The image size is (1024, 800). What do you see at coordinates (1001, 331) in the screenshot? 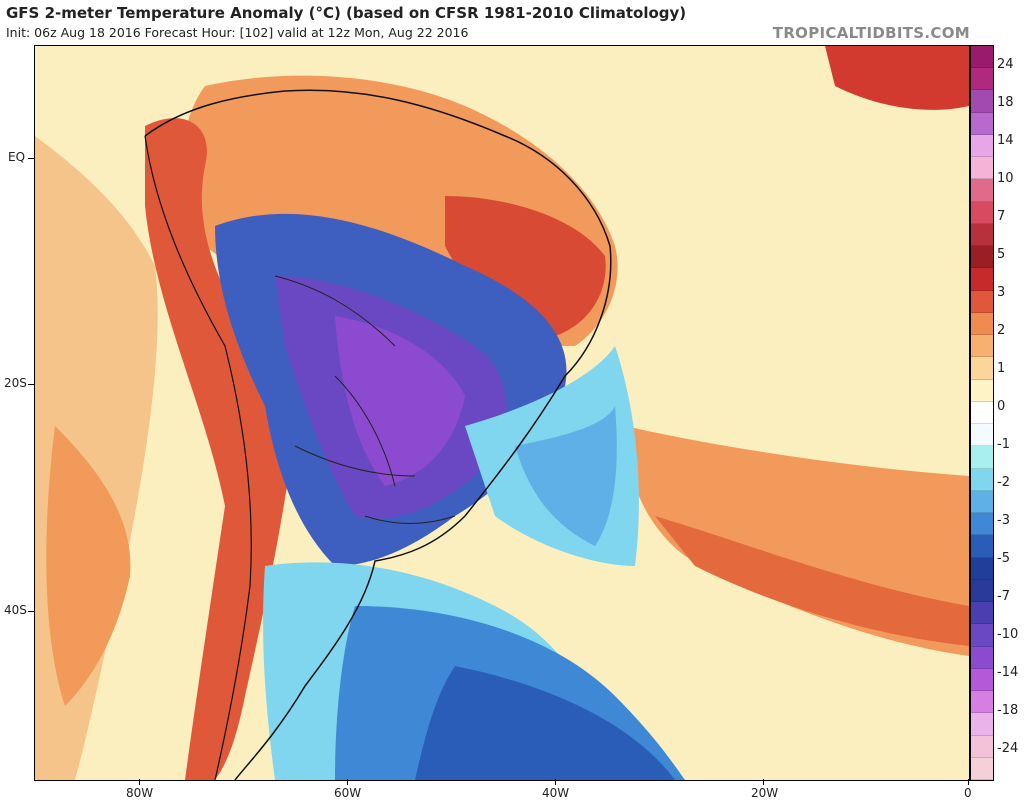
I see `colorbar-label: 2` at bounding box center [1001, 331].